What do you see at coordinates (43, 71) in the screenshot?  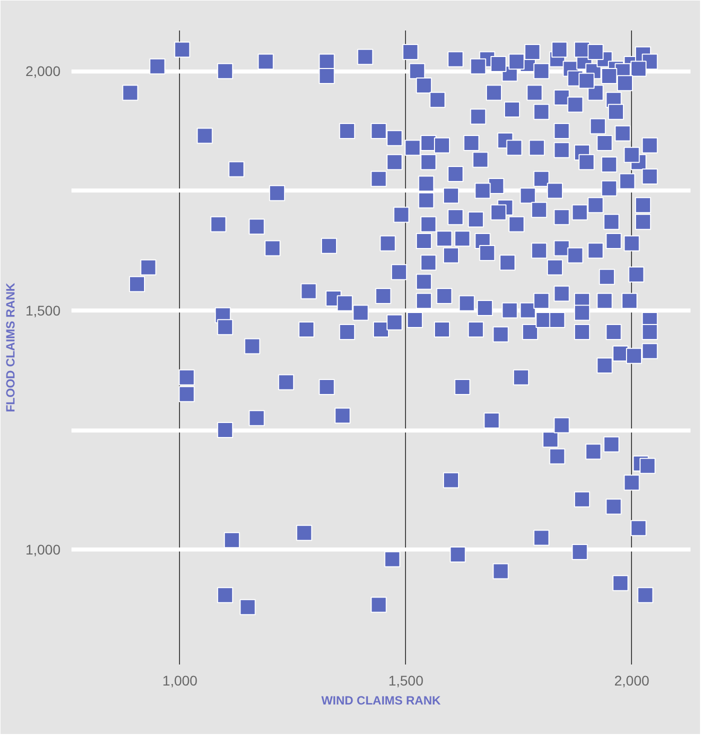 I see `y-tick-label: 2,000` at bounding box center [43, 71].